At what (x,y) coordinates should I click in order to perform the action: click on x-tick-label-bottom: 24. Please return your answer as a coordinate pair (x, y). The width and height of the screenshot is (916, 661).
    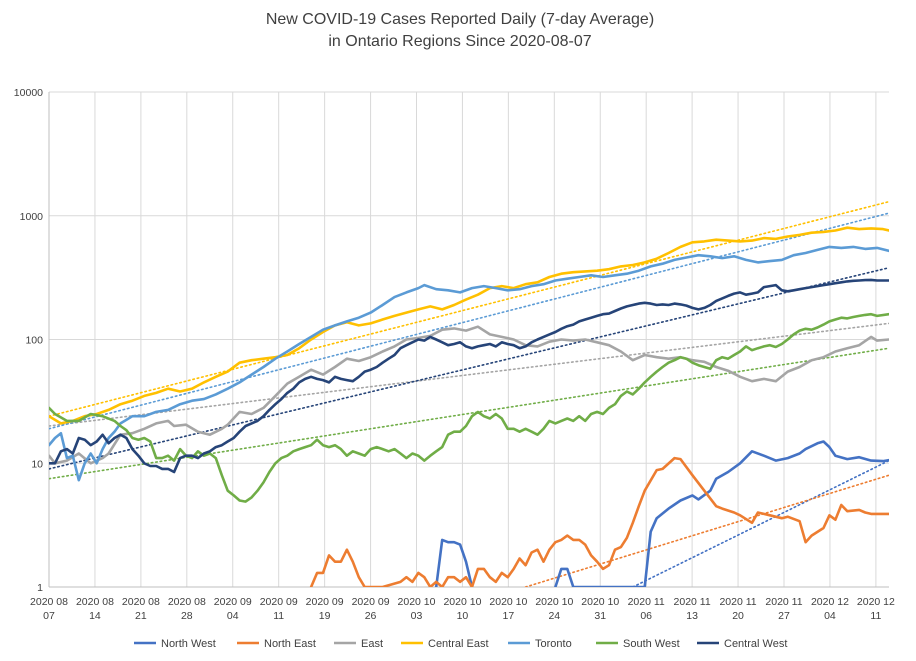
    Looking at the image, I should click on (554, 616).